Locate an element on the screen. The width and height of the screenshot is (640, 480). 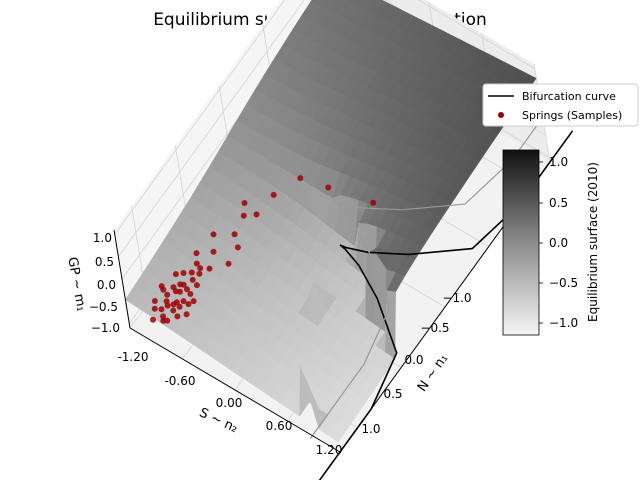
z-tick-label: 1.0 is located at coordinates (102, 238).